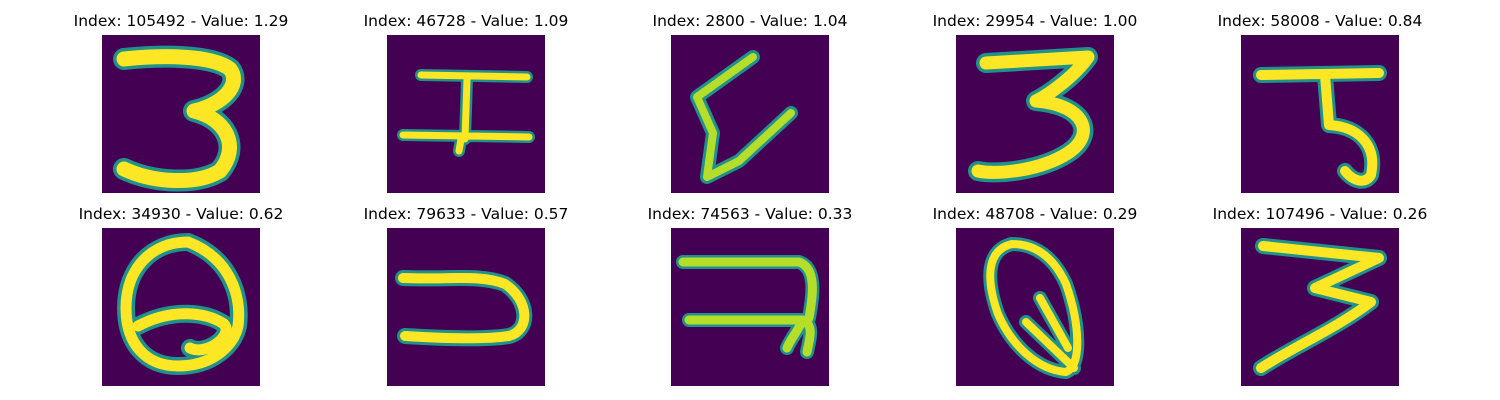 The image size is (1500, 400). I want to click on panel-title: Index: 74563 - Value: 0.33, so click(750, 214).